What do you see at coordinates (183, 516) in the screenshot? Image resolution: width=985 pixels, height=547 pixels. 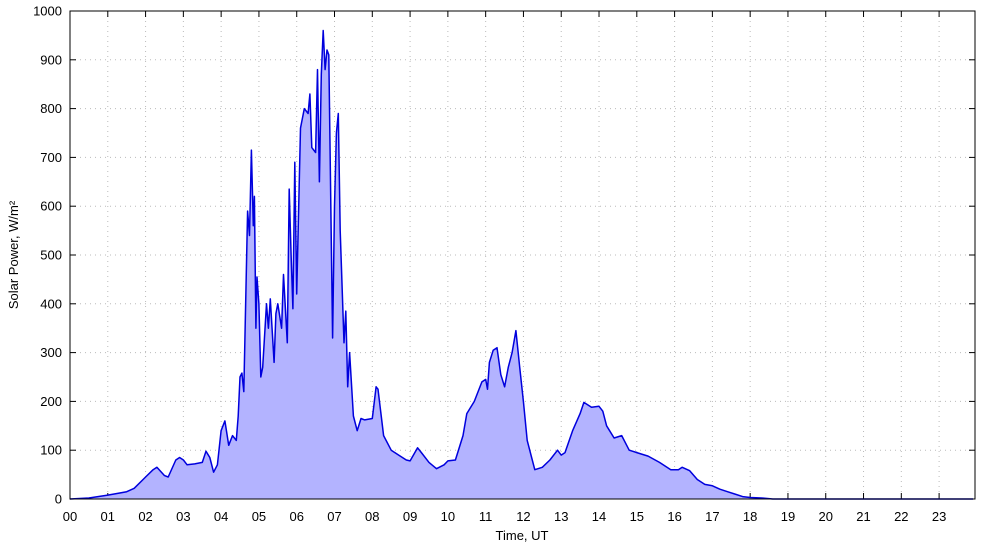 I see `x-tick-label: 03` at bounding box center [183, 516].